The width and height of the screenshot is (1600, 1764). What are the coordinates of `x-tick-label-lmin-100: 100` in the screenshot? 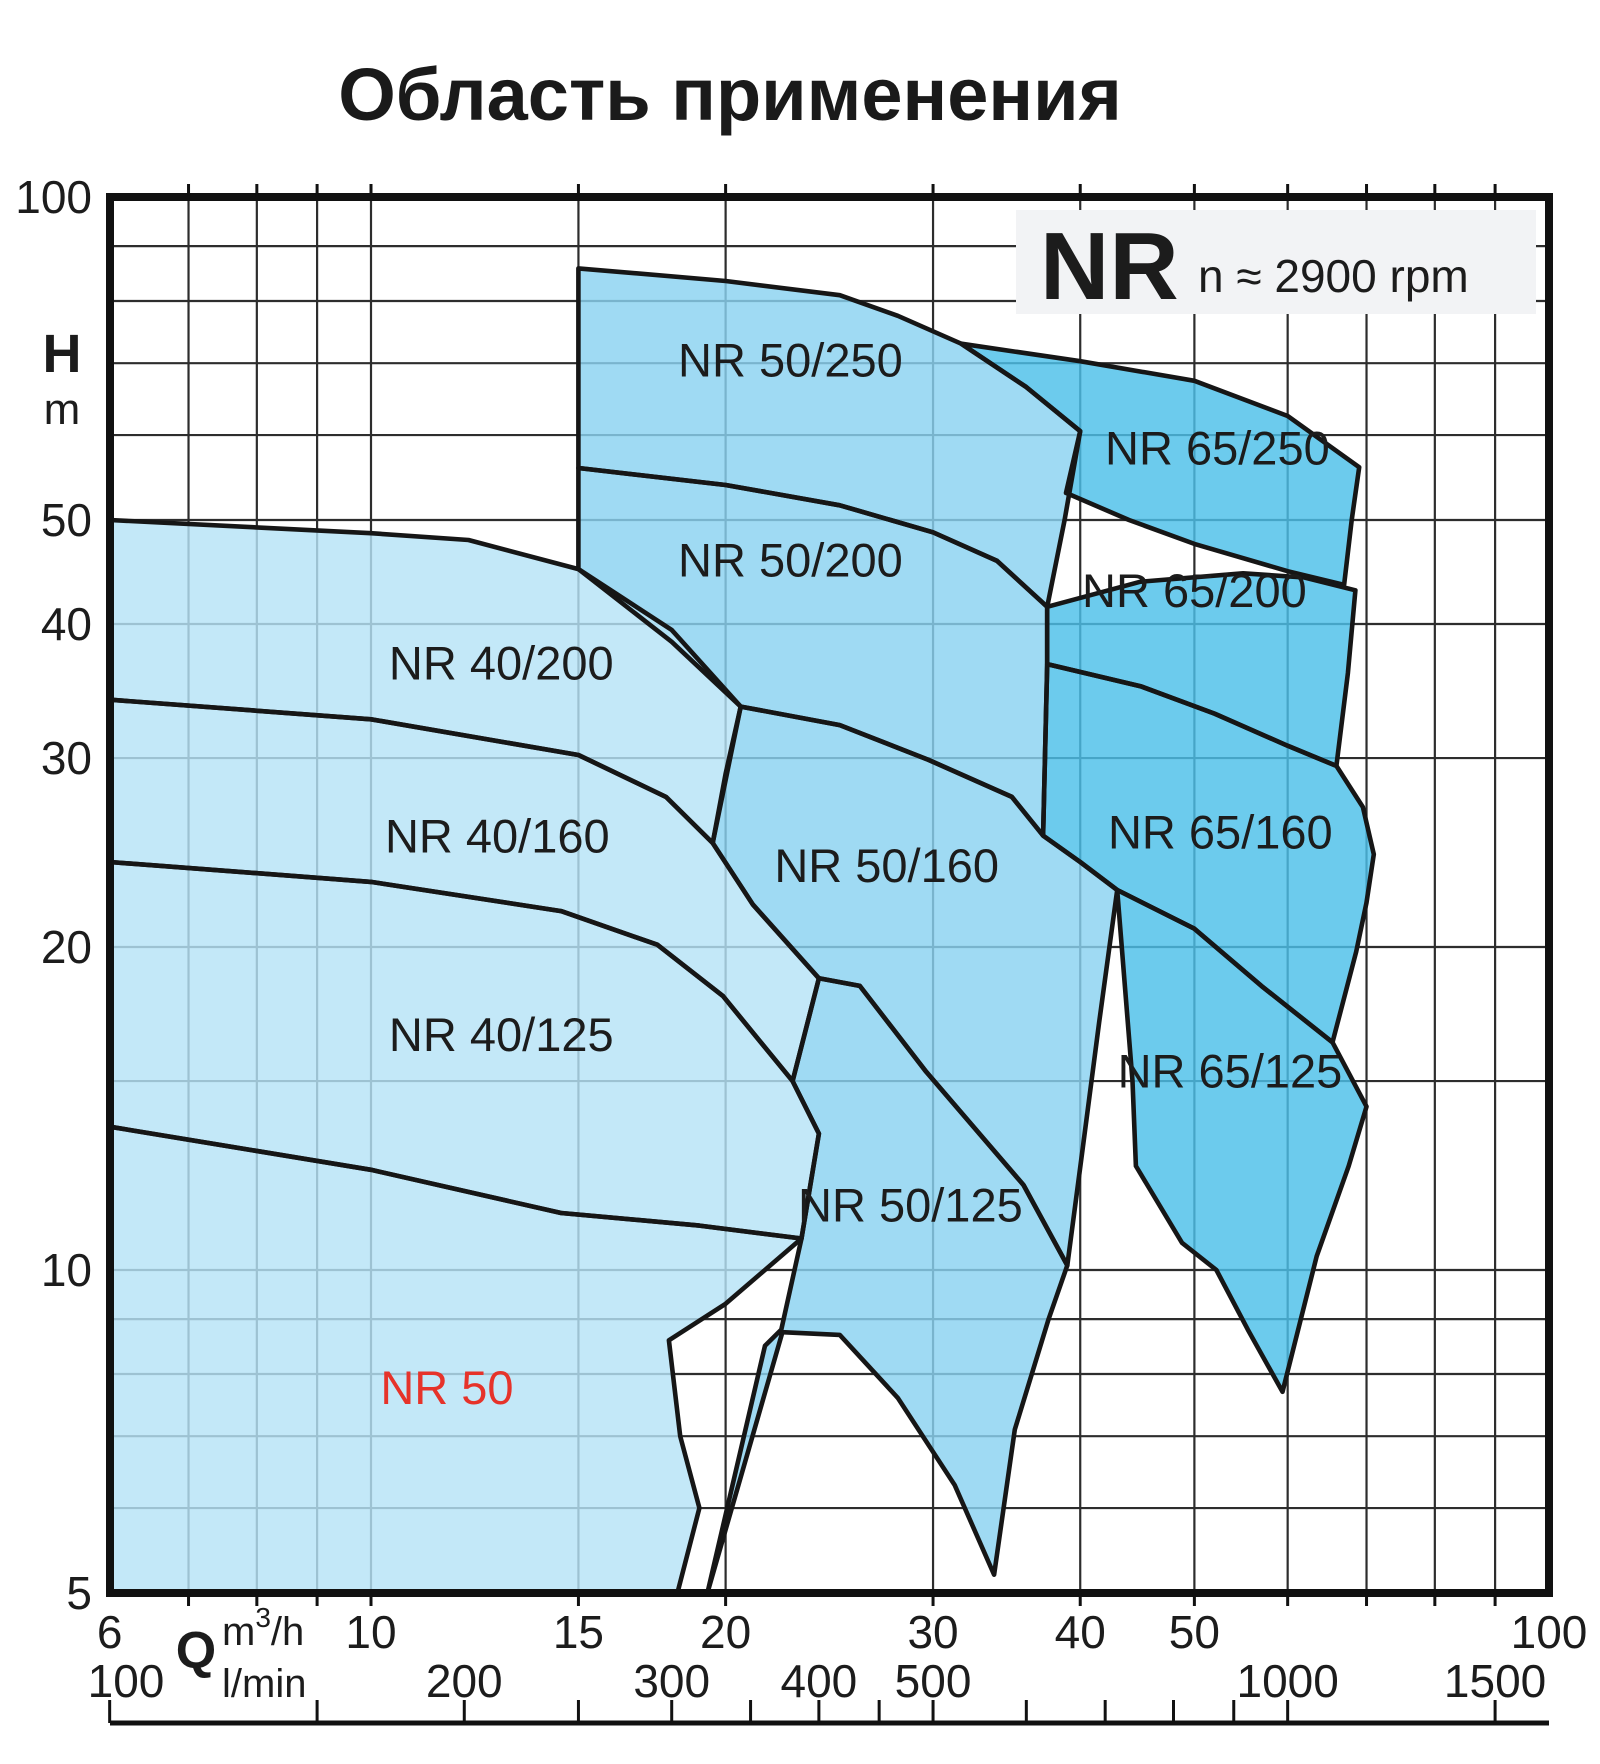 It's located at (126, 1681).